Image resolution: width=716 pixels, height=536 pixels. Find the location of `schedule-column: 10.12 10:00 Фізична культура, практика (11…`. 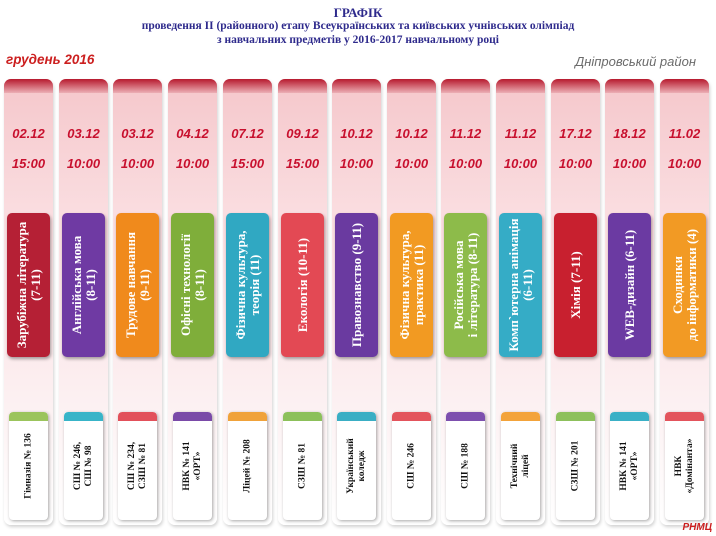

schedule-column: 10.12 10:00 Фізична культура, практика (11… is located at coordinates (411, 302).